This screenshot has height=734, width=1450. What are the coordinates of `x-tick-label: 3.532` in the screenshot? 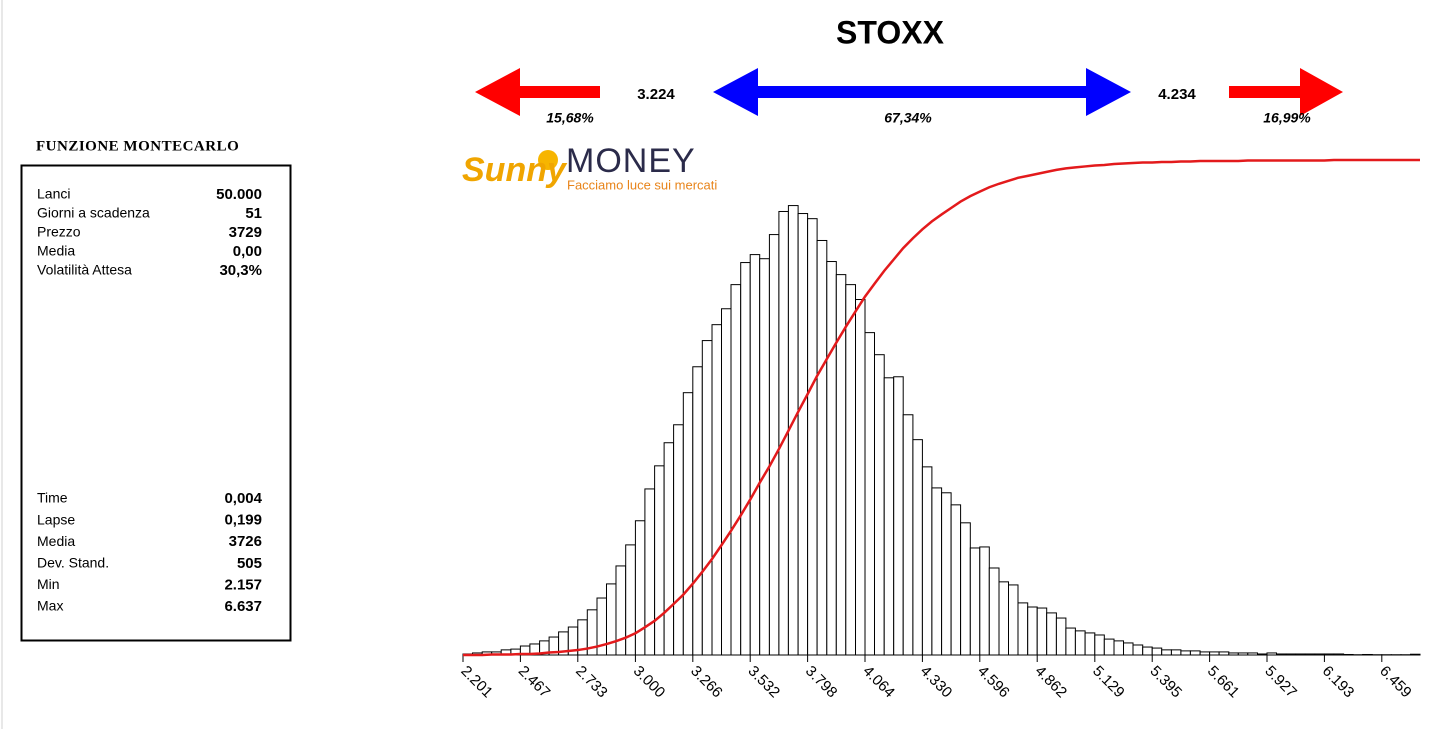 It's located at (764, 682).